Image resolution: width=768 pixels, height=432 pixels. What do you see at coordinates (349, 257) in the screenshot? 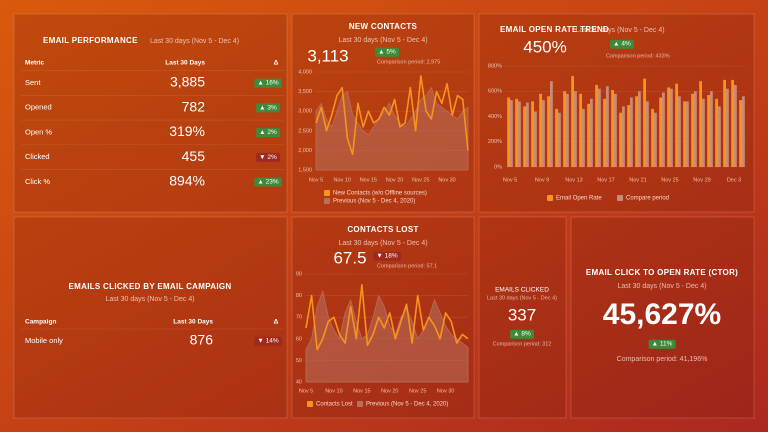
I see `kpi-value: 67.5` at bounding box center [349, 257].